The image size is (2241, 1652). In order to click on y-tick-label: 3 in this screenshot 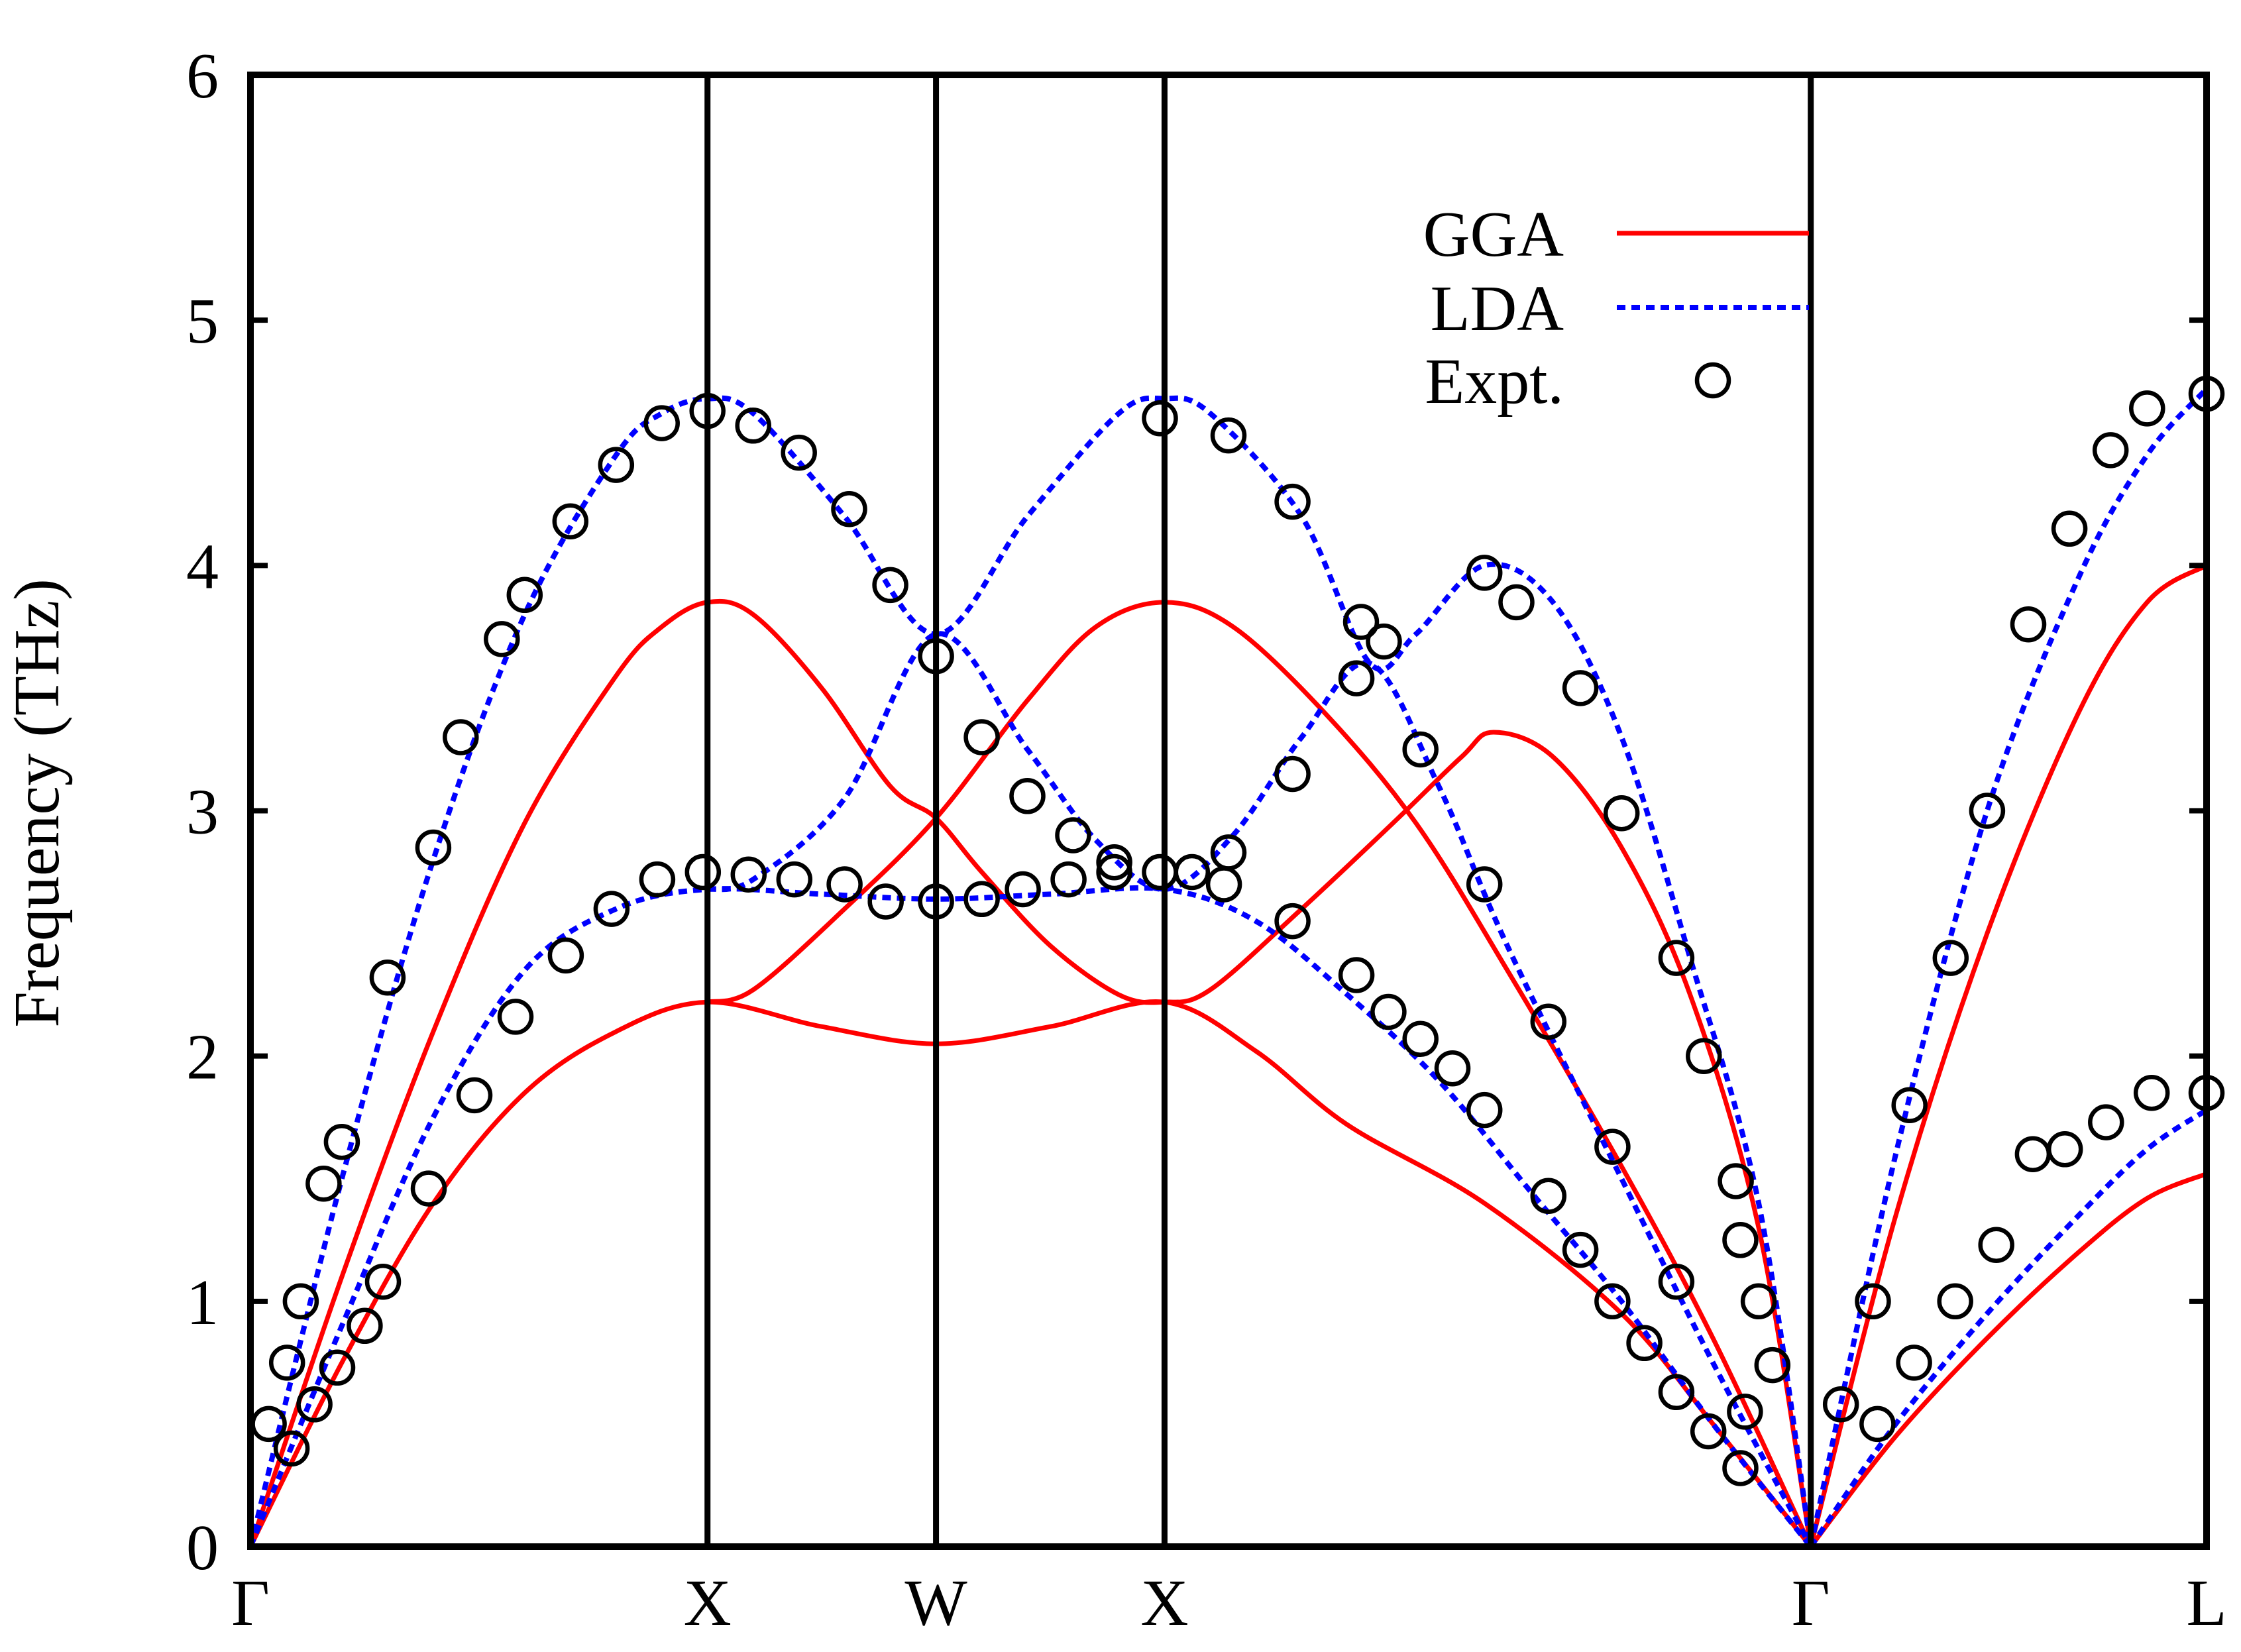, I will do `click(202, 812)`.